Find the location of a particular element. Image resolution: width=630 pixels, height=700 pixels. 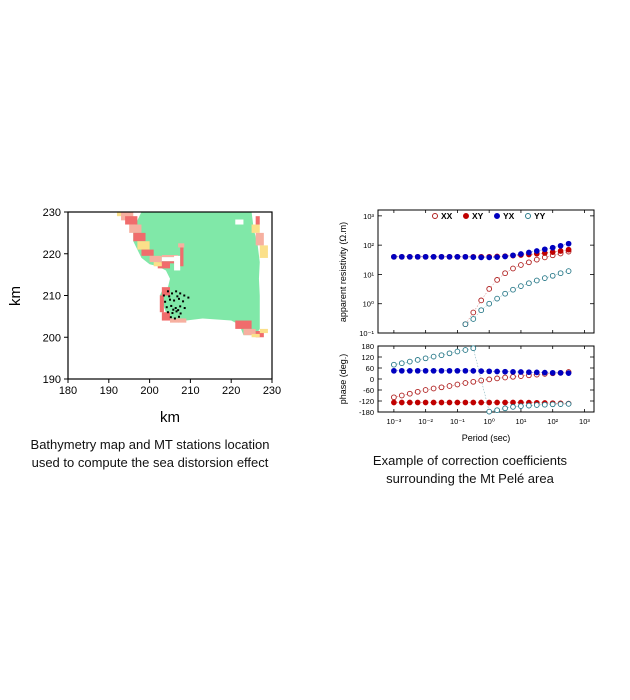

phase-ytick-label: 180 is located at coordinates (367, 346).